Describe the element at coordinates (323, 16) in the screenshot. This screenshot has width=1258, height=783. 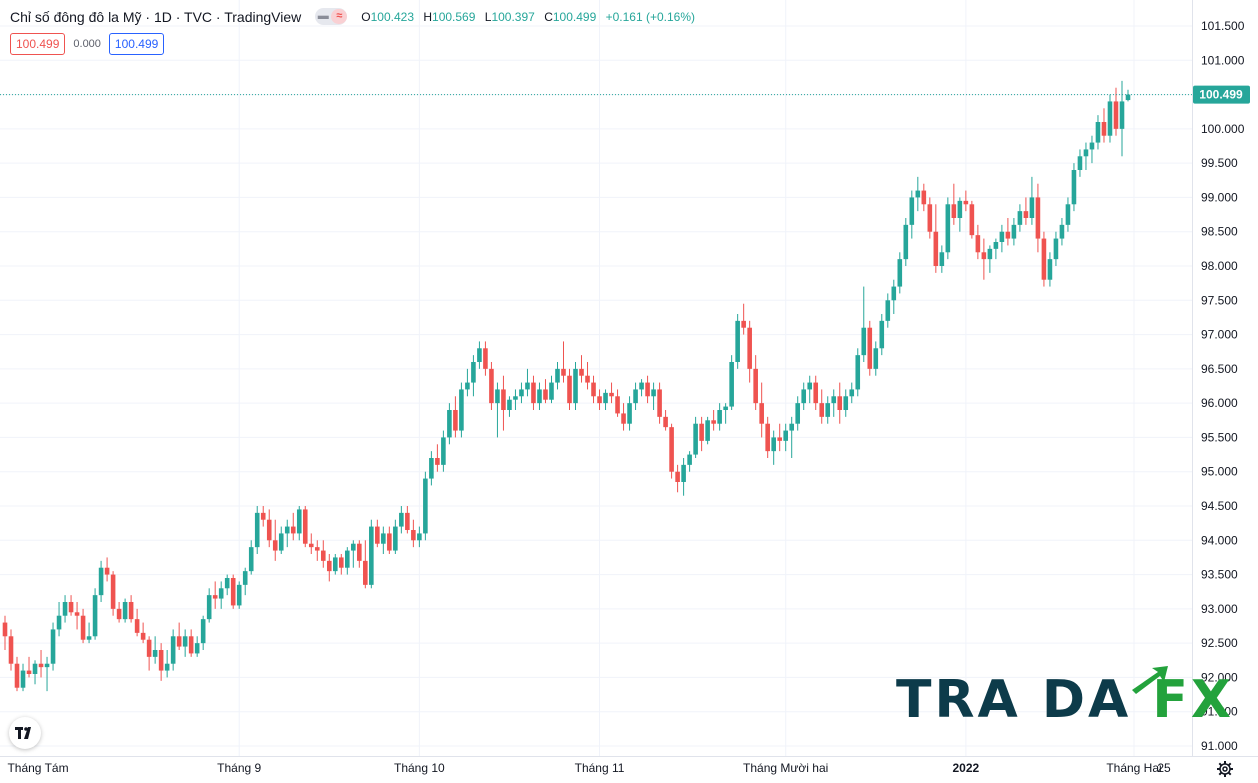
I see `eye-icon: ▬` at that location.